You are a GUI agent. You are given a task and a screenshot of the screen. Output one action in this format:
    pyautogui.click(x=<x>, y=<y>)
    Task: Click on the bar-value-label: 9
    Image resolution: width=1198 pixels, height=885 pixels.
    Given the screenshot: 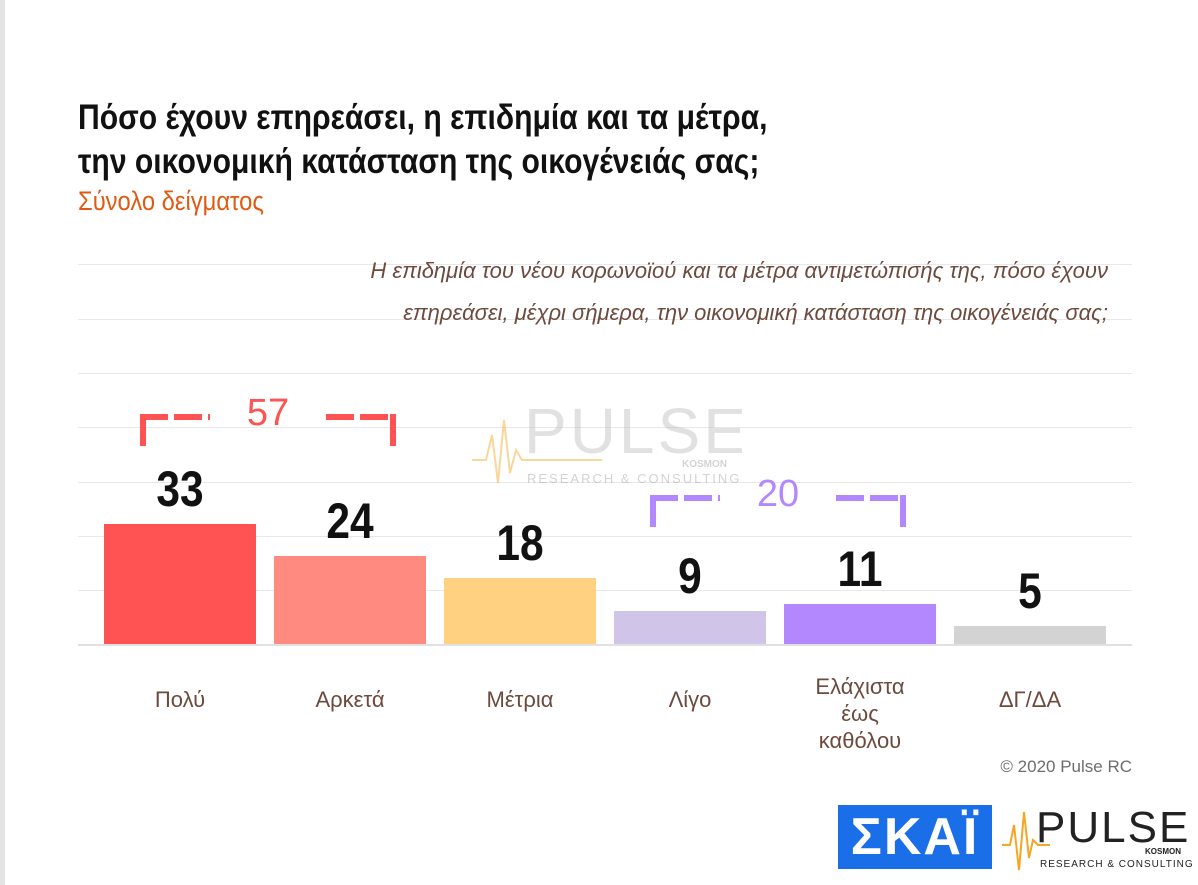 What is the action you would take?
    pyautogui.click(x=690, y=576)
    